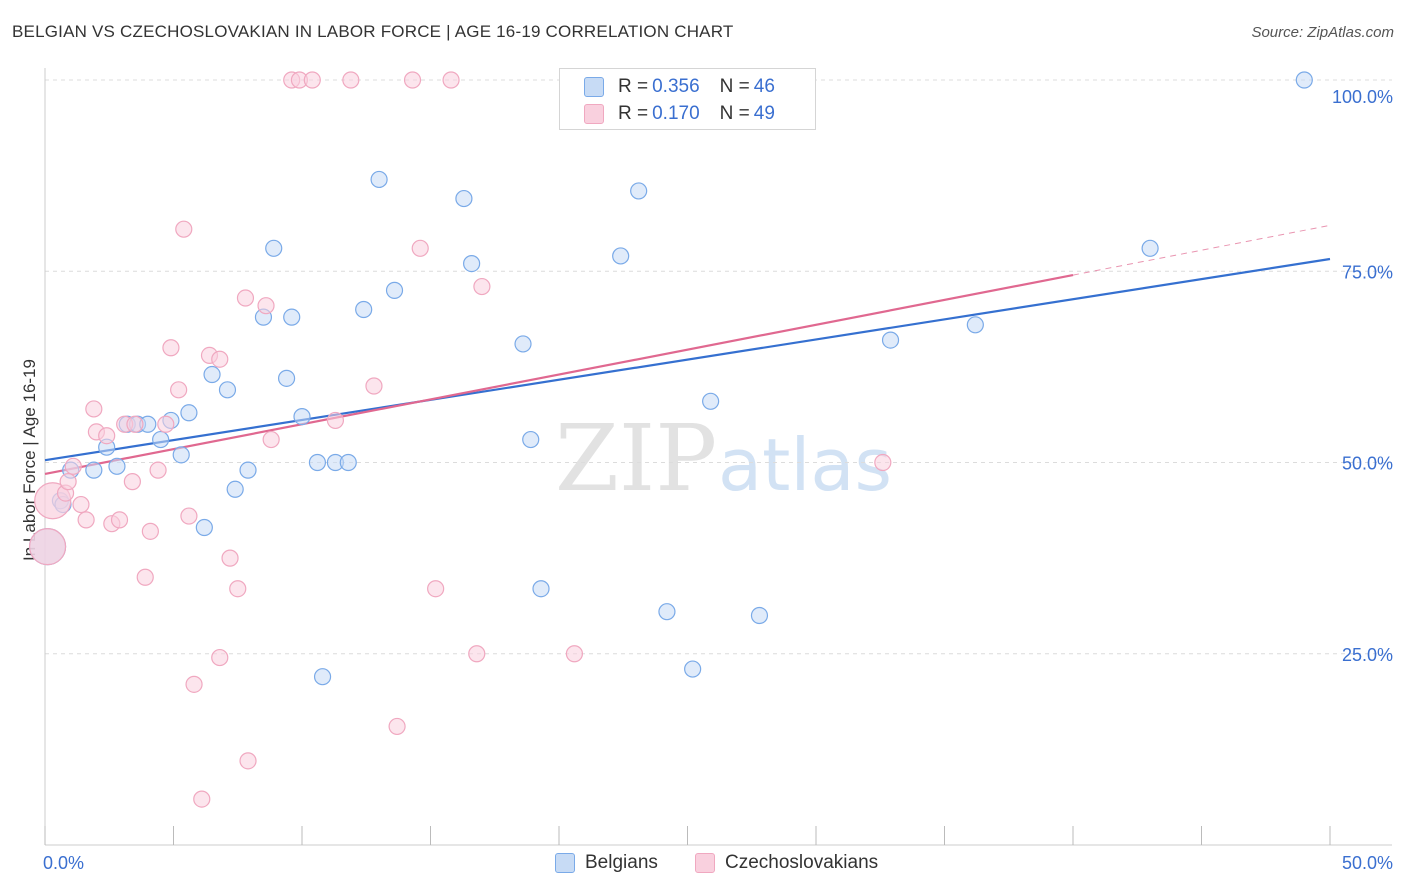 This screenshot has height=892, width=1406. What do you see at coordinates (676, 86) in the screenshot?
I see `r-value: 0.356` at bounding box center [676, 86].